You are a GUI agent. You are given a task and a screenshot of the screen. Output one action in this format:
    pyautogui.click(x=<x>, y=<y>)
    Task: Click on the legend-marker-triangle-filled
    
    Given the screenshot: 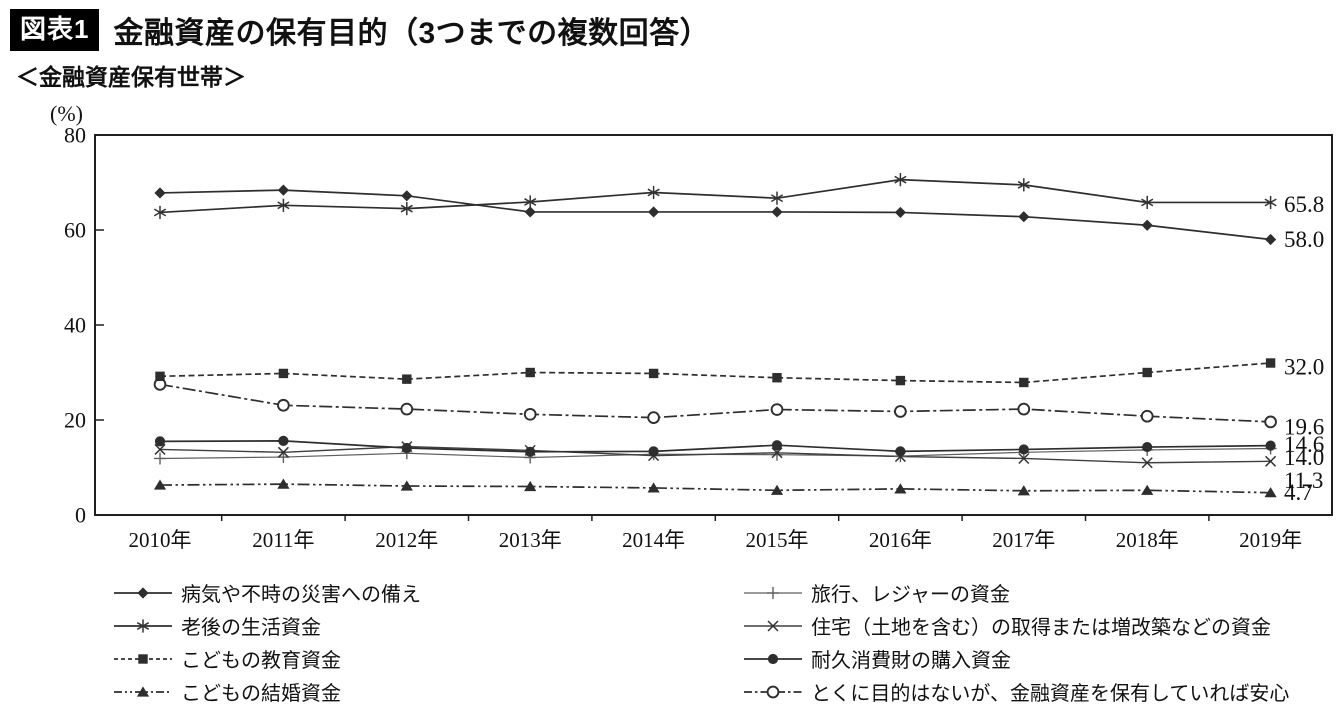 What is the action you would take?
    pyautogui.click(x=143, y=691)
    